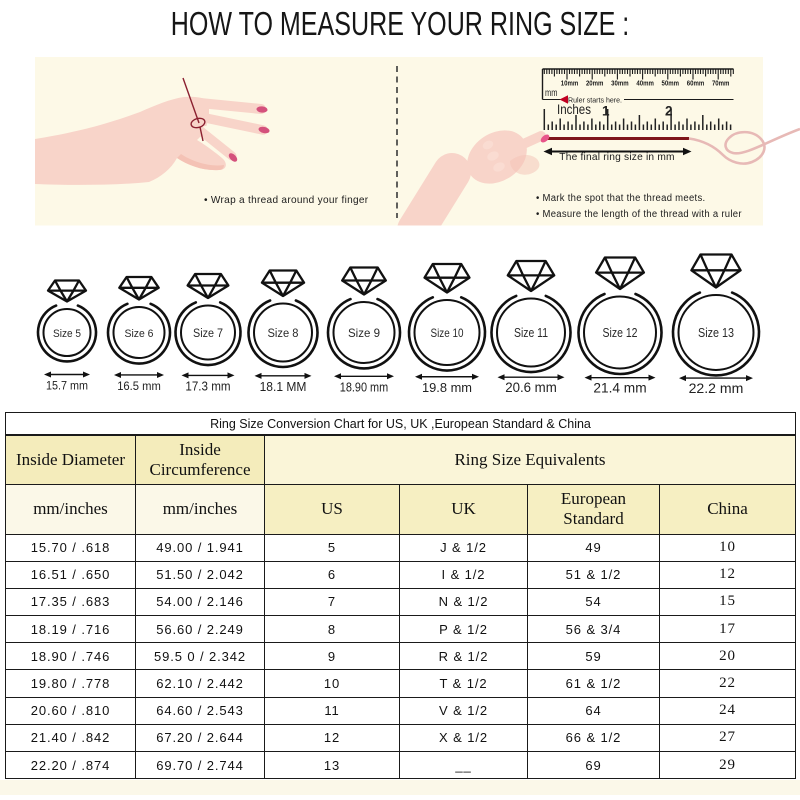 The image size is (800, 800). What do you see at coordinates (139, 334) in the screenshot?
I see `svg-text: Size 6` at bounding box center [139, 334].